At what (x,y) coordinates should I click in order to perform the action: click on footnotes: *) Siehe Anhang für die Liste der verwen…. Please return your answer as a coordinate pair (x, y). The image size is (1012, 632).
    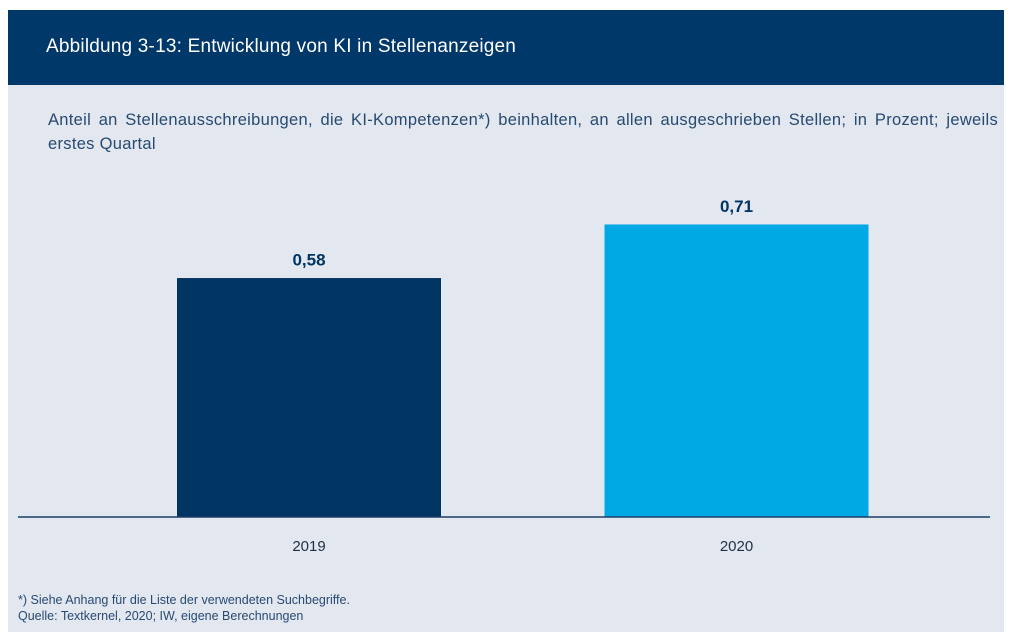
    Looking at the image, I should click on (184, 608).